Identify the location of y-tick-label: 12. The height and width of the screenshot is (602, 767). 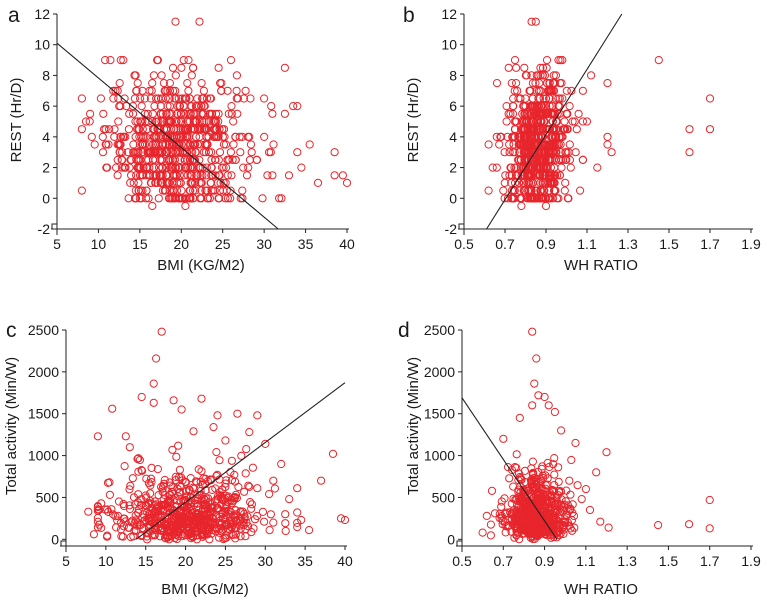
(42, 14).